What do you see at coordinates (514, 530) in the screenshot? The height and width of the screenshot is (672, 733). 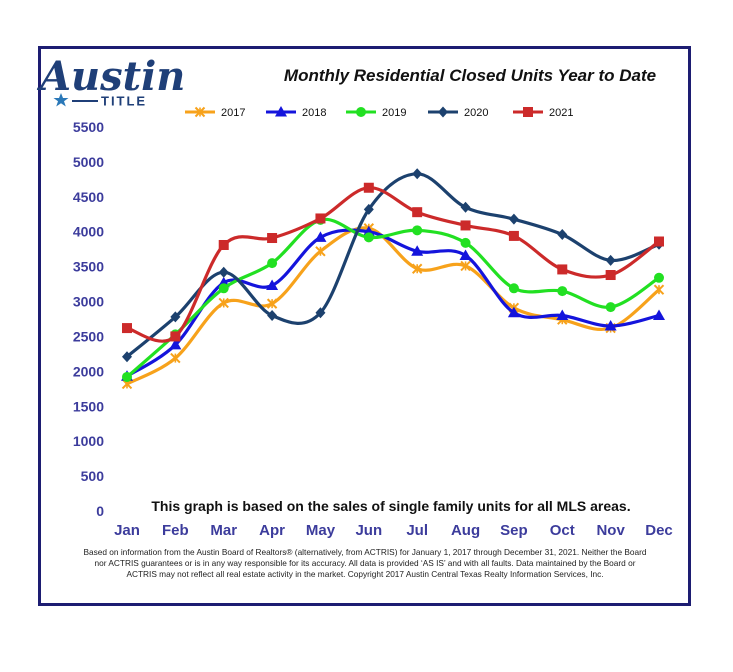 I see `x-tick-label: Sep` at bounding box center [514, 530].